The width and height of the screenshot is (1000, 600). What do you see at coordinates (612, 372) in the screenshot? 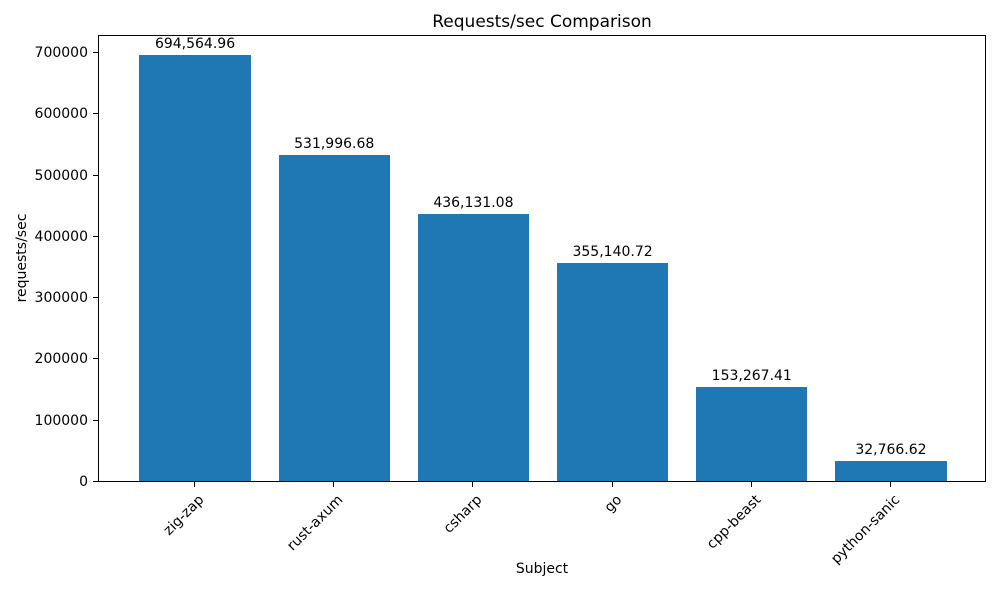
I see `bar-go` at bounding box center [612, 372].